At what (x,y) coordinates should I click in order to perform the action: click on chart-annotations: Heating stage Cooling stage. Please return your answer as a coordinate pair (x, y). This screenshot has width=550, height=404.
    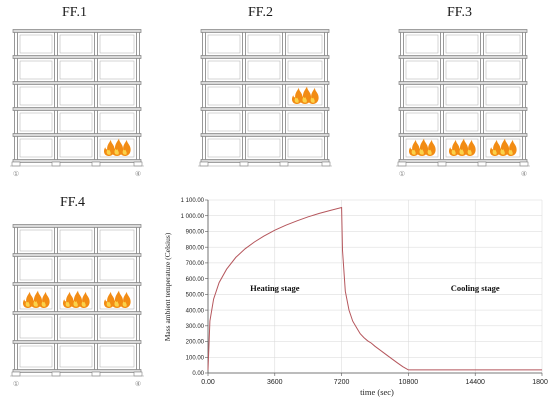
    Looking at the image, I should click on (375, 288).